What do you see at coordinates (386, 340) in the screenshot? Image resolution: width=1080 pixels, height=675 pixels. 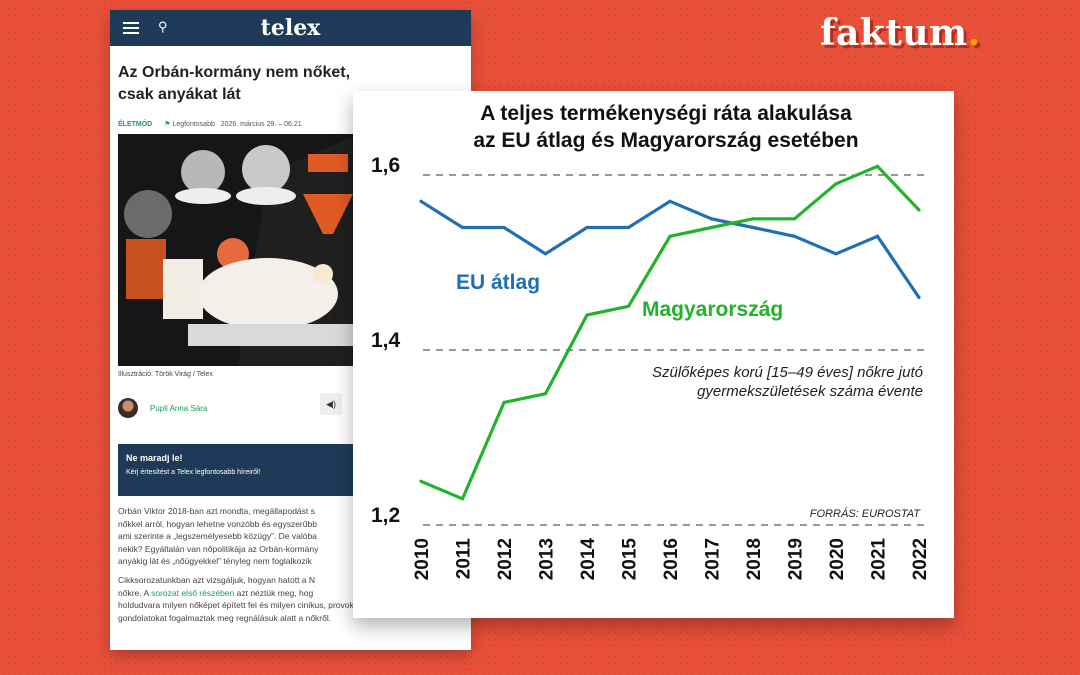 I see `y-tick-label: 1,4` at bounding box center [386, 340].